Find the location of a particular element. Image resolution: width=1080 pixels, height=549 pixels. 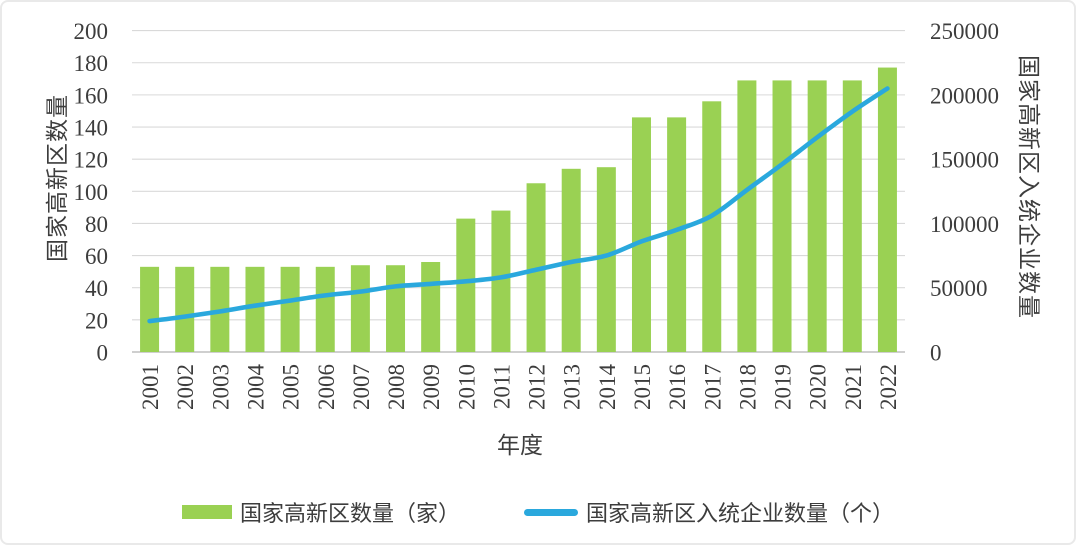

bar-2021 is located at coordinates (852, 216).